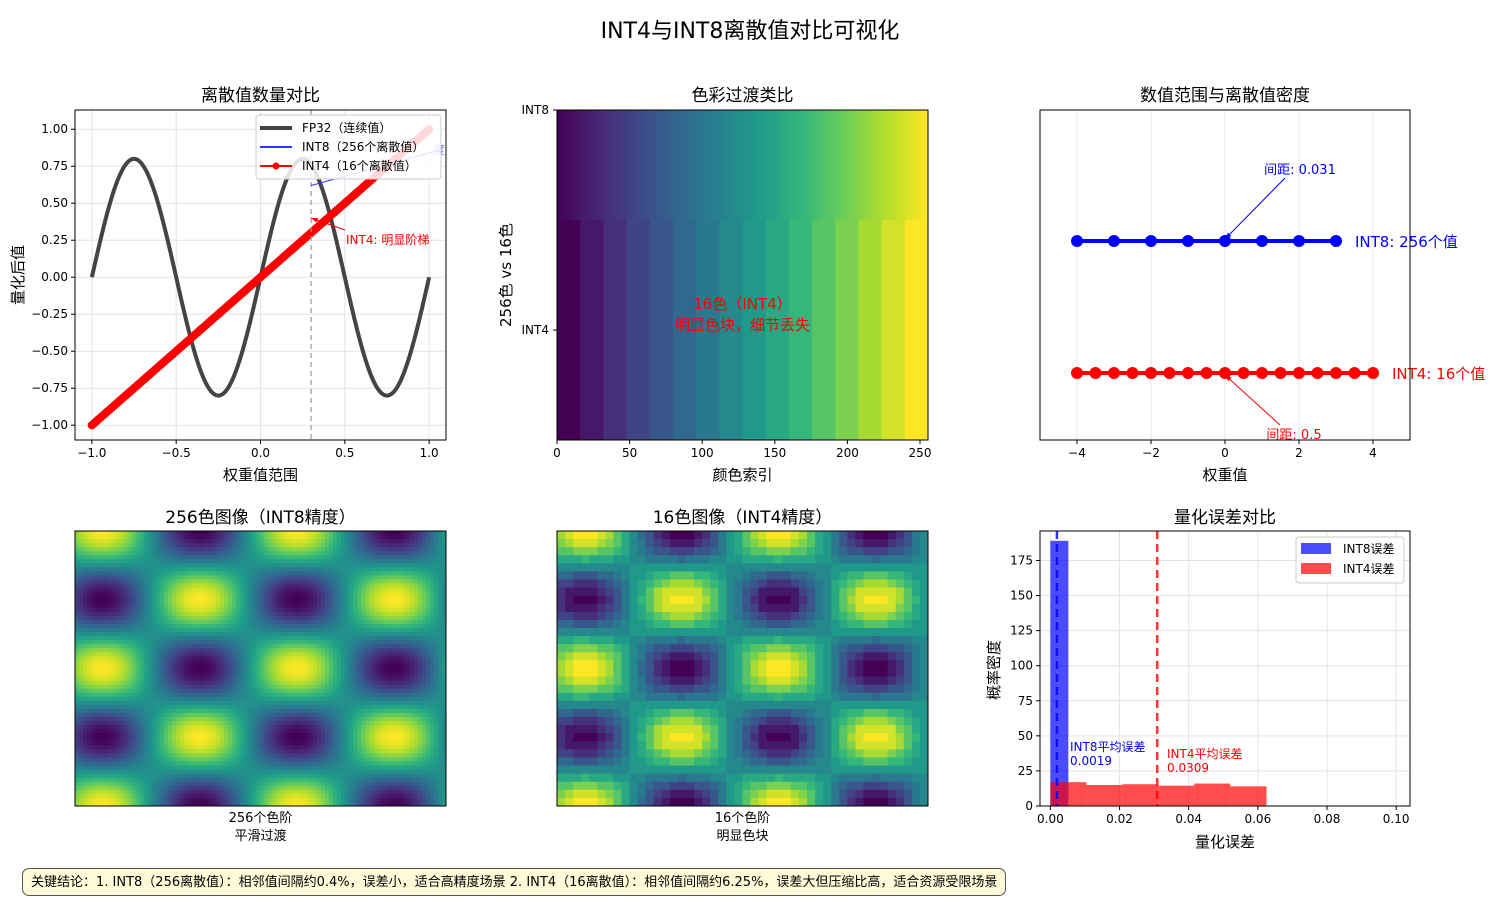 This screenshot has height=906, width=1500. I want to click on figure-title: INT4与INT8离散值对比可视化, so click(750, 31).